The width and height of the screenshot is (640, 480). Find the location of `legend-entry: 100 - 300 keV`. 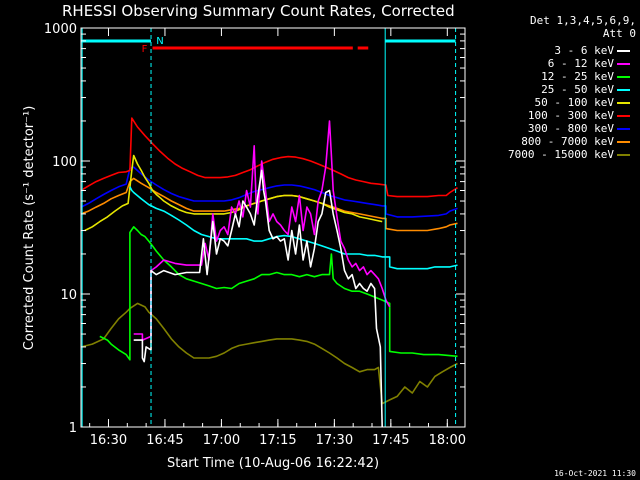

legend-entry: 100 - 300 keV is located at coordinates (559, 115).